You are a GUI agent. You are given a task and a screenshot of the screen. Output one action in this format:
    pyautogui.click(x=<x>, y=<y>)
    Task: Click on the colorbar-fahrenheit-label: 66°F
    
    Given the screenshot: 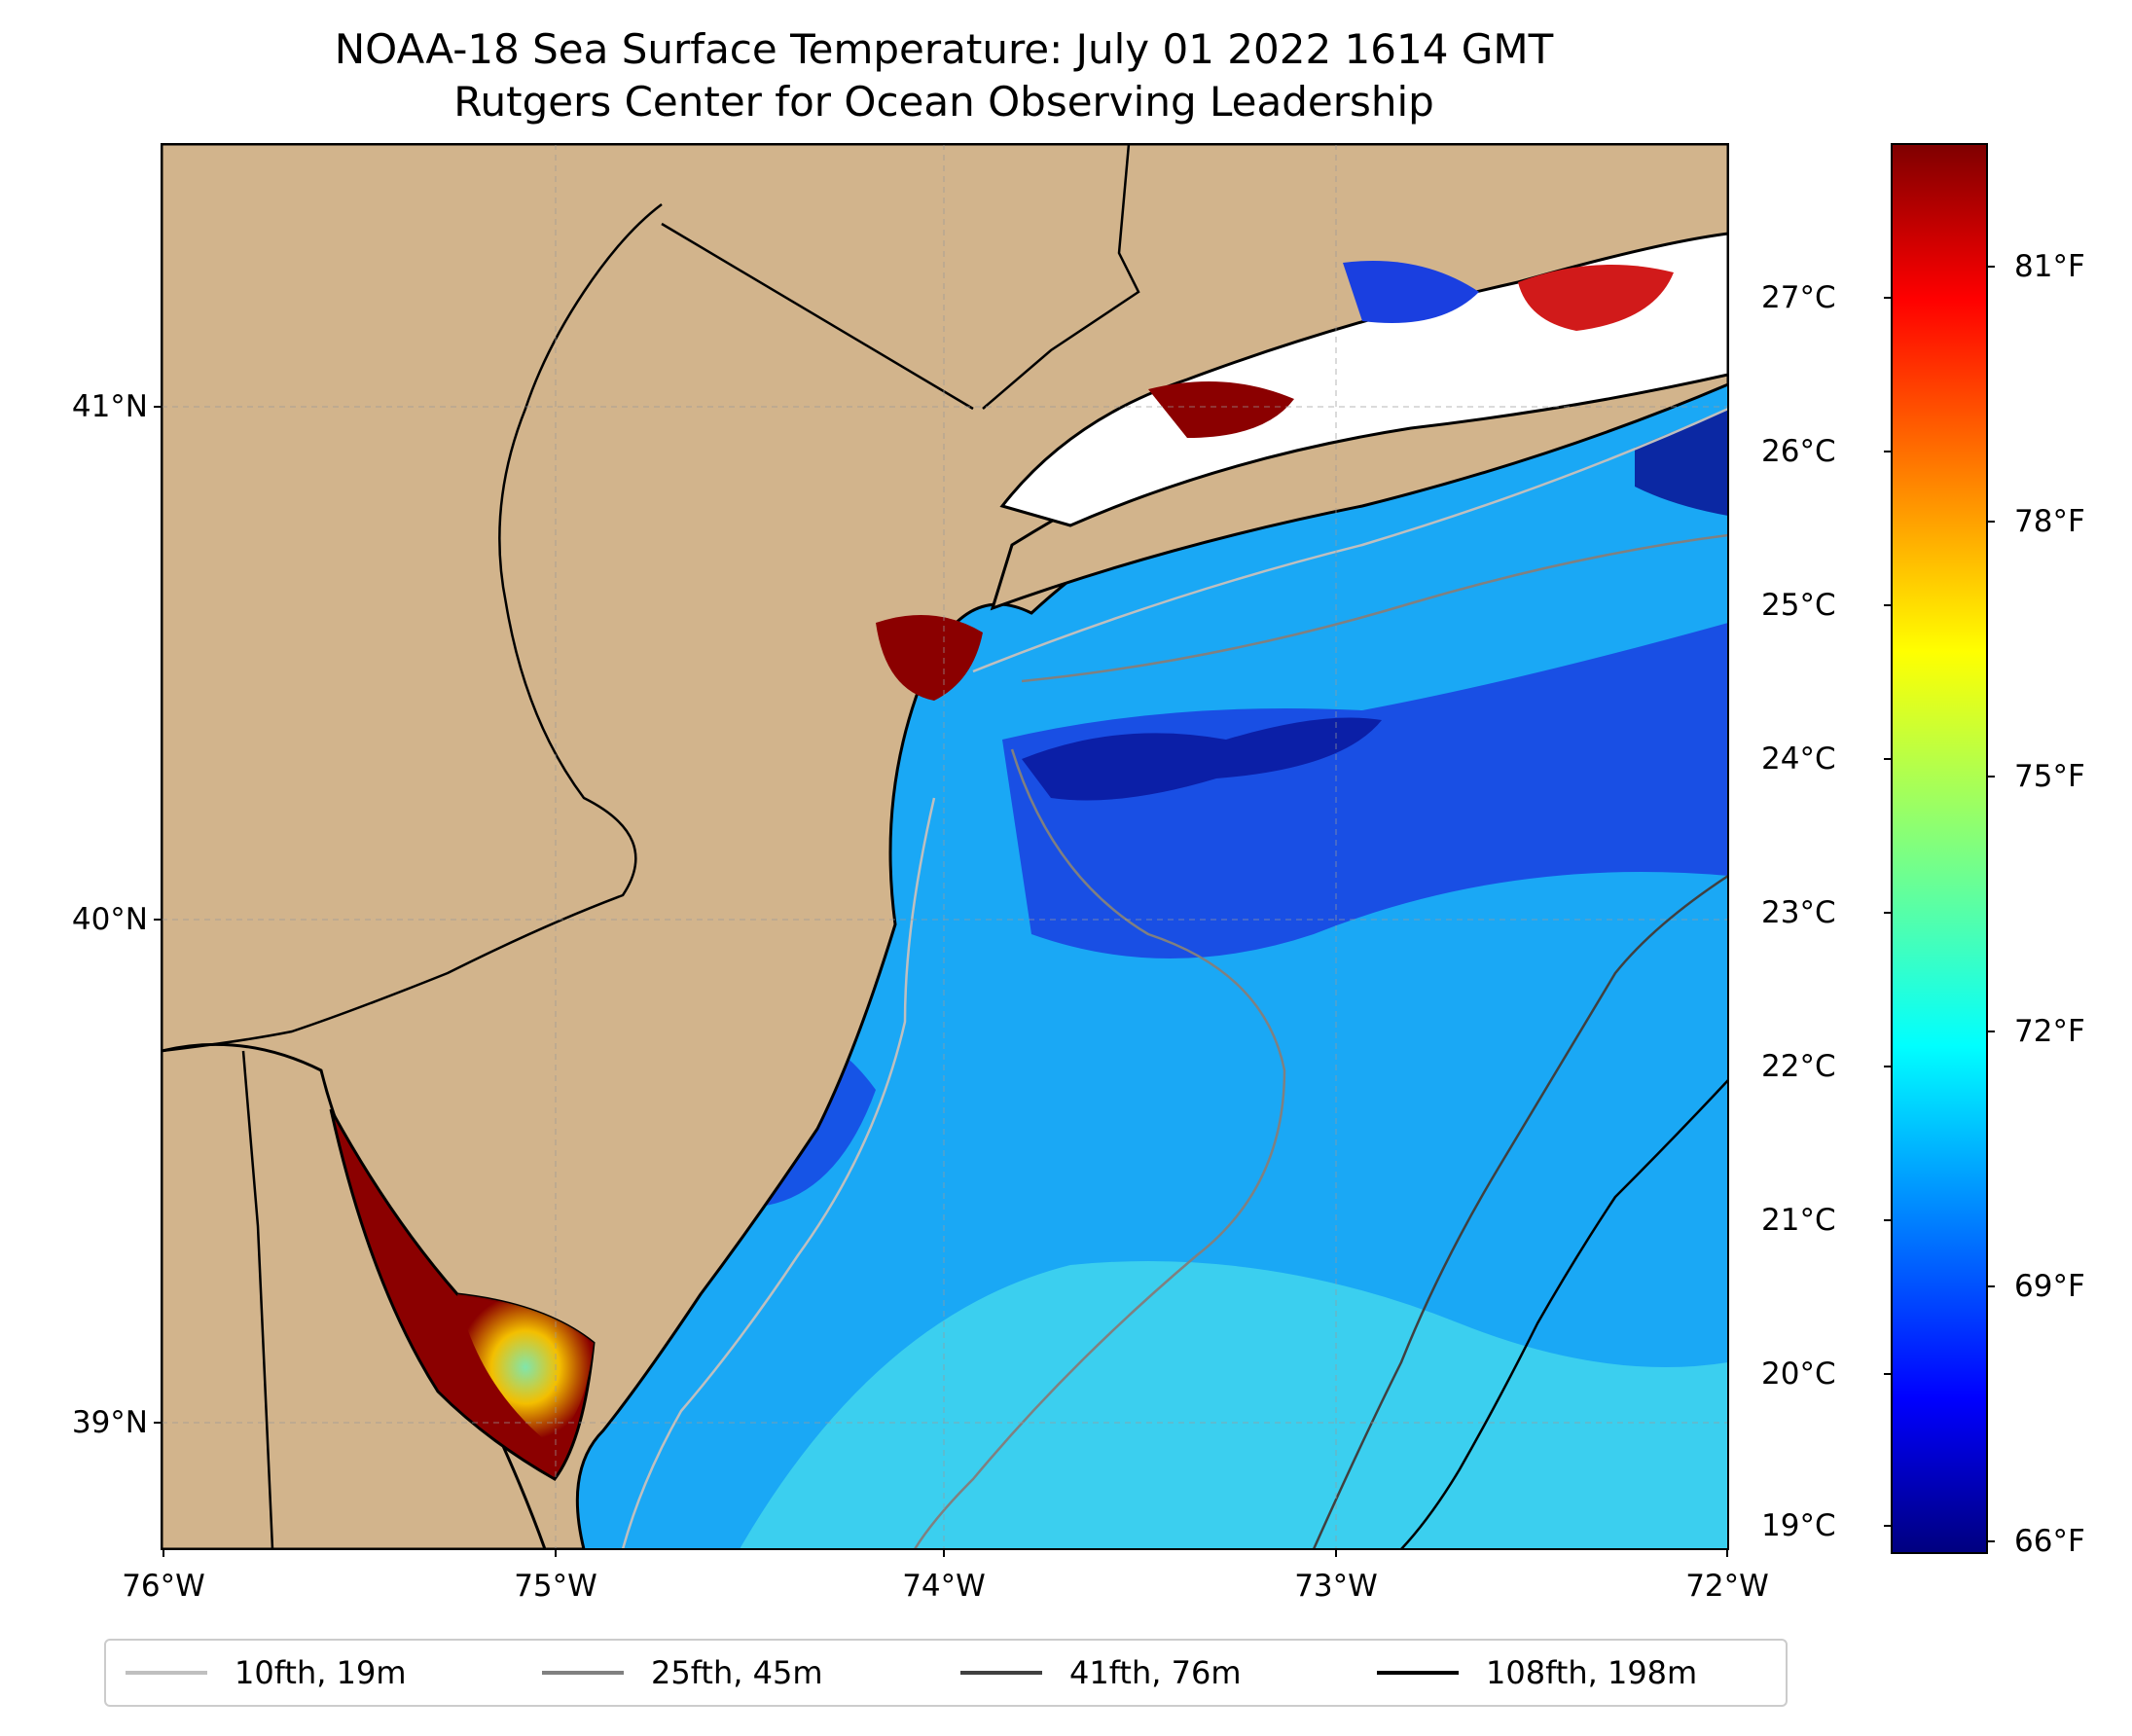 What is the action you would take?
    pyautogui.click(x=2049, y=1542)
    